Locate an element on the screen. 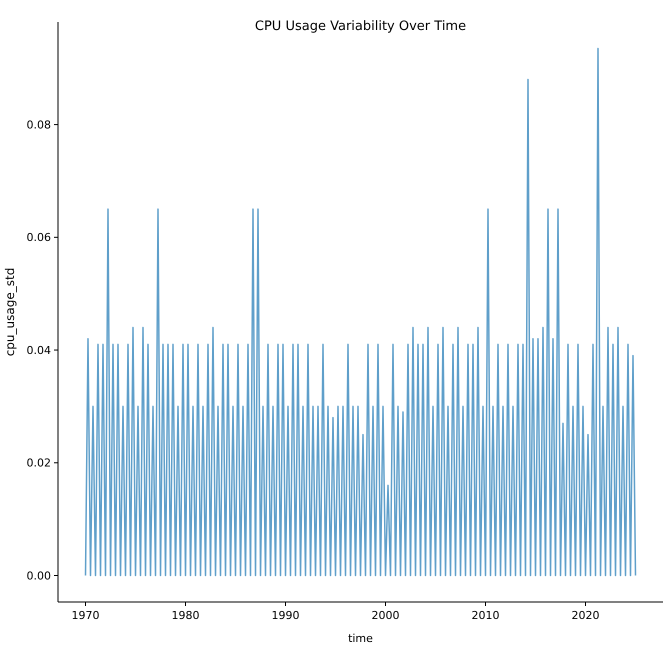 This screenshot has height=654, width=671. x-axis-title: time is located at coordinates (361, 638).